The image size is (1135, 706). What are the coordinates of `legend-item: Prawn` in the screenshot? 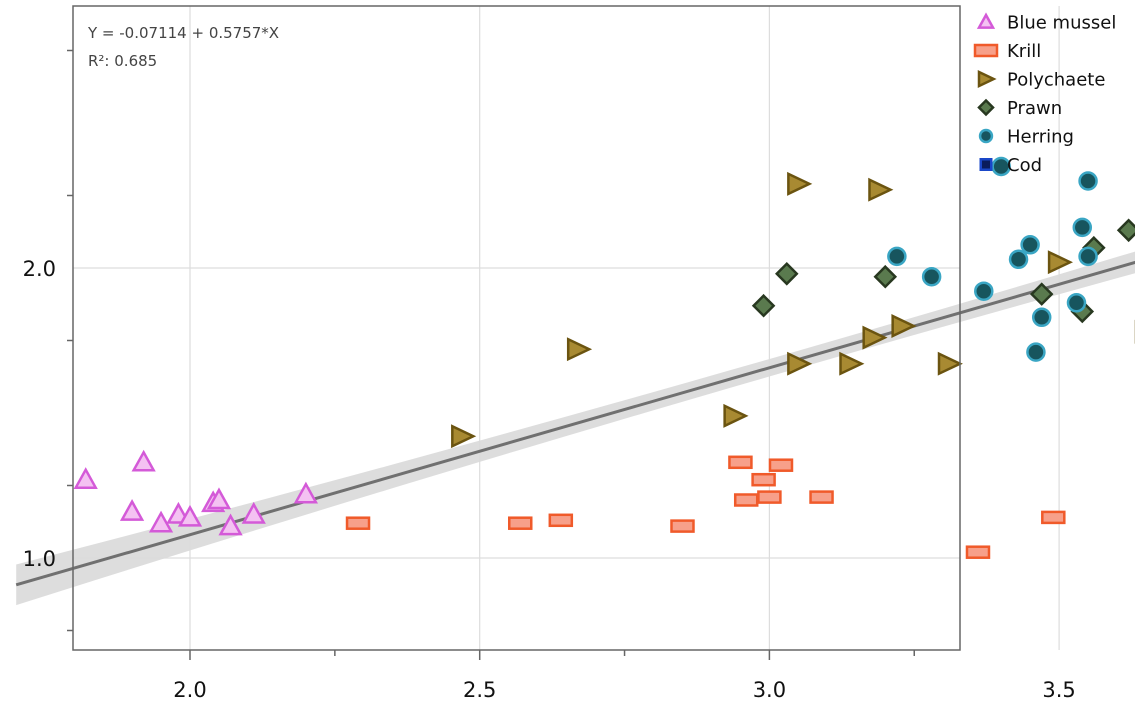 It's located at (1019, 108).